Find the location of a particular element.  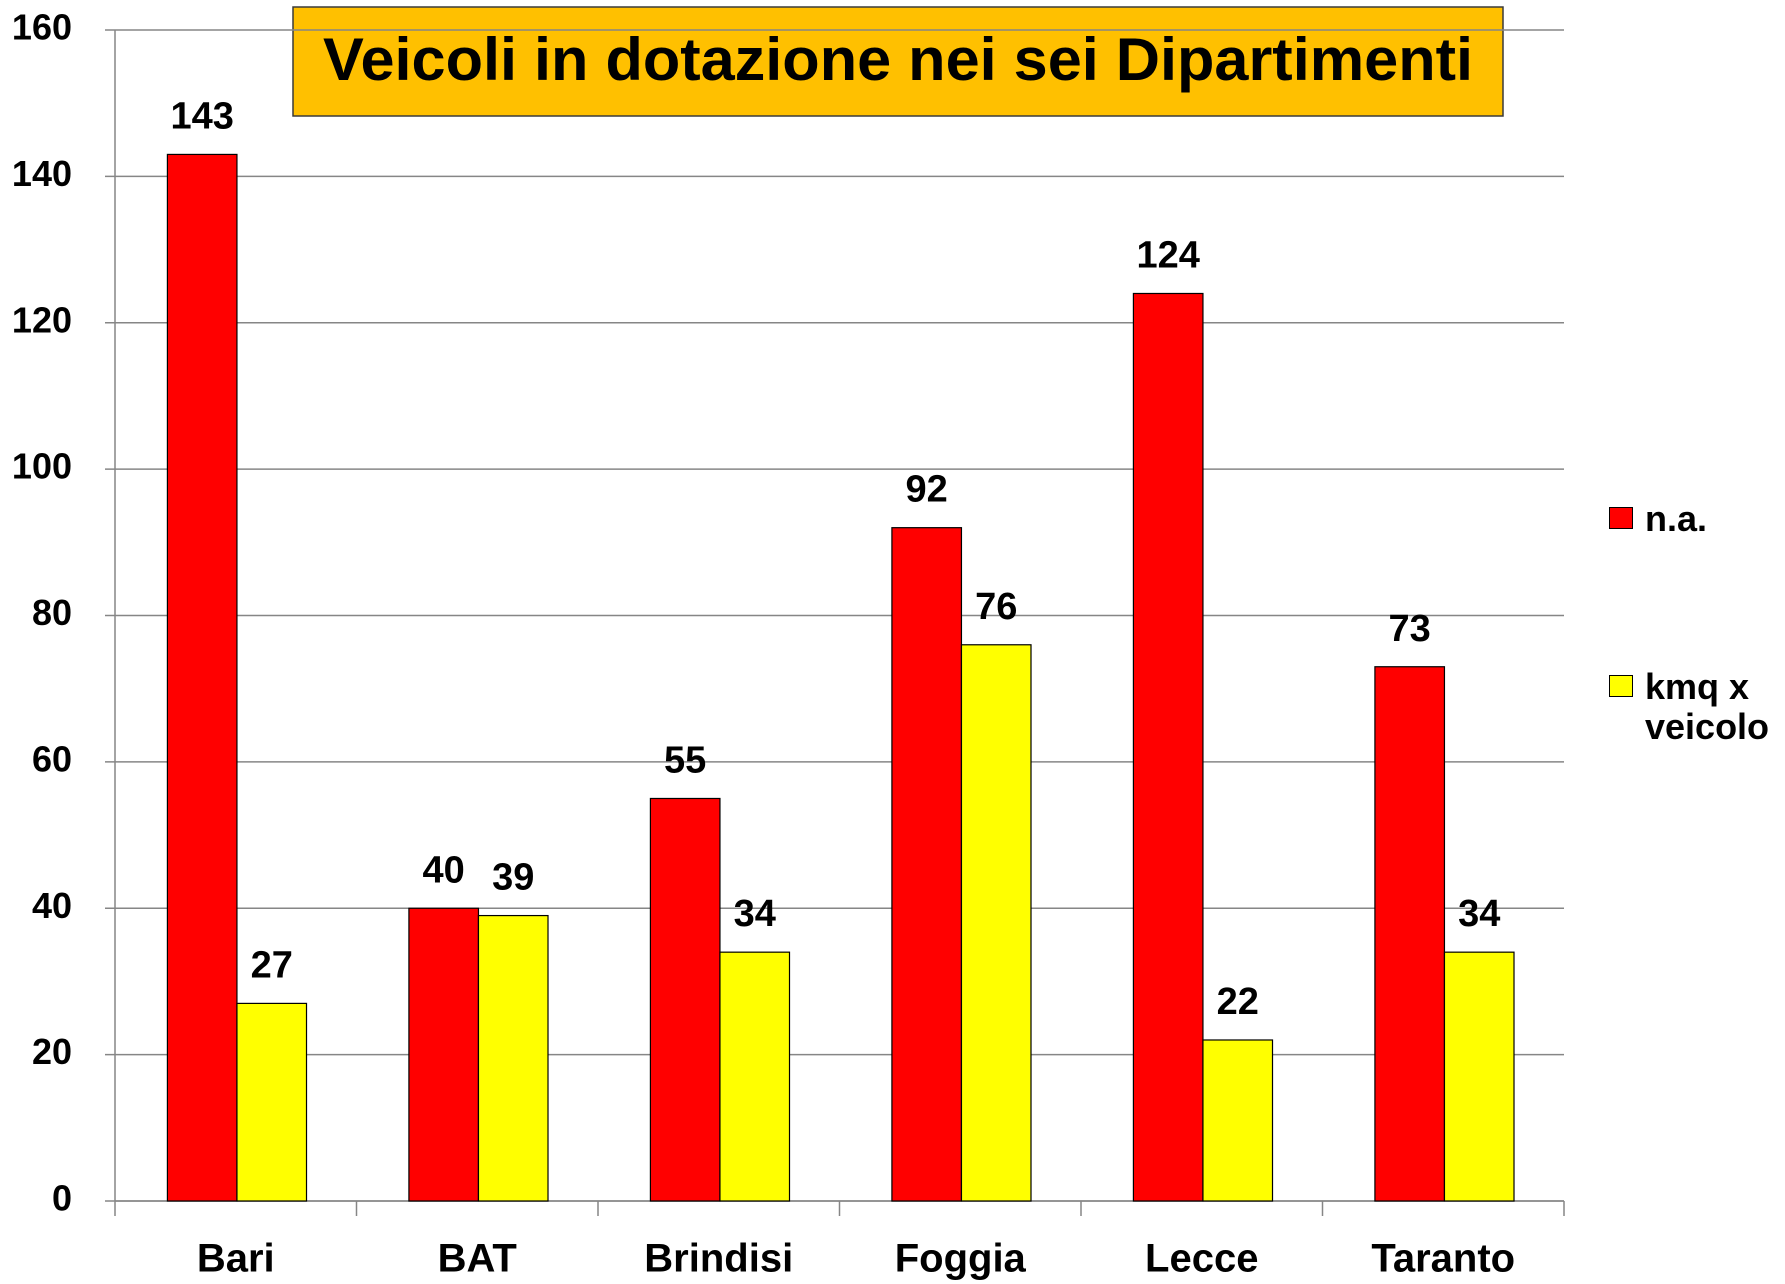

data-label: 124 is located at coordinates (1167, 256).